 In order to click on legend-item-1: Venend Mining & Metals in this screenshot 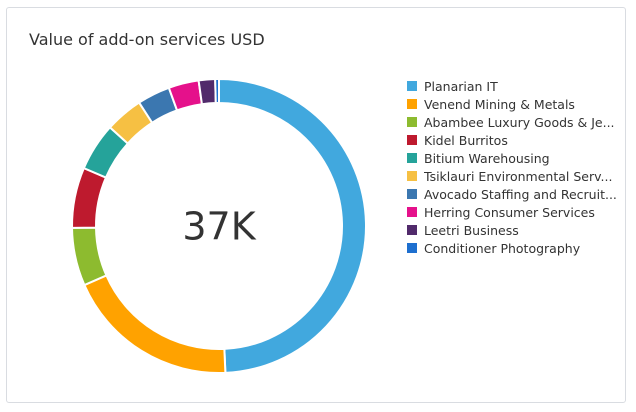, I will do `click(512, 104)`.